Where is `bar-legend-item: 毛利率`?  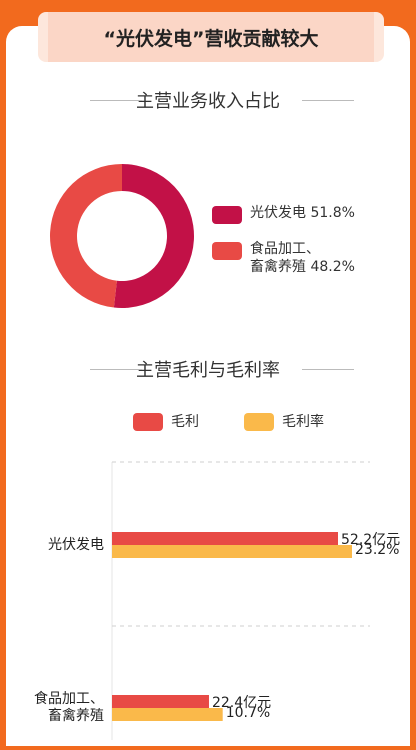
bar-legend-item: 毛利率 is located at coordinates (284, 422).